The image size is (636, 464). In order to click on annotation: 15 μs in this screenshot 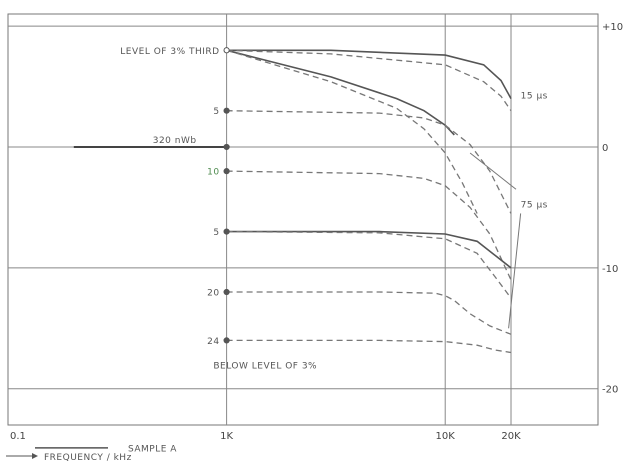, I will do `click(534, 97)`.